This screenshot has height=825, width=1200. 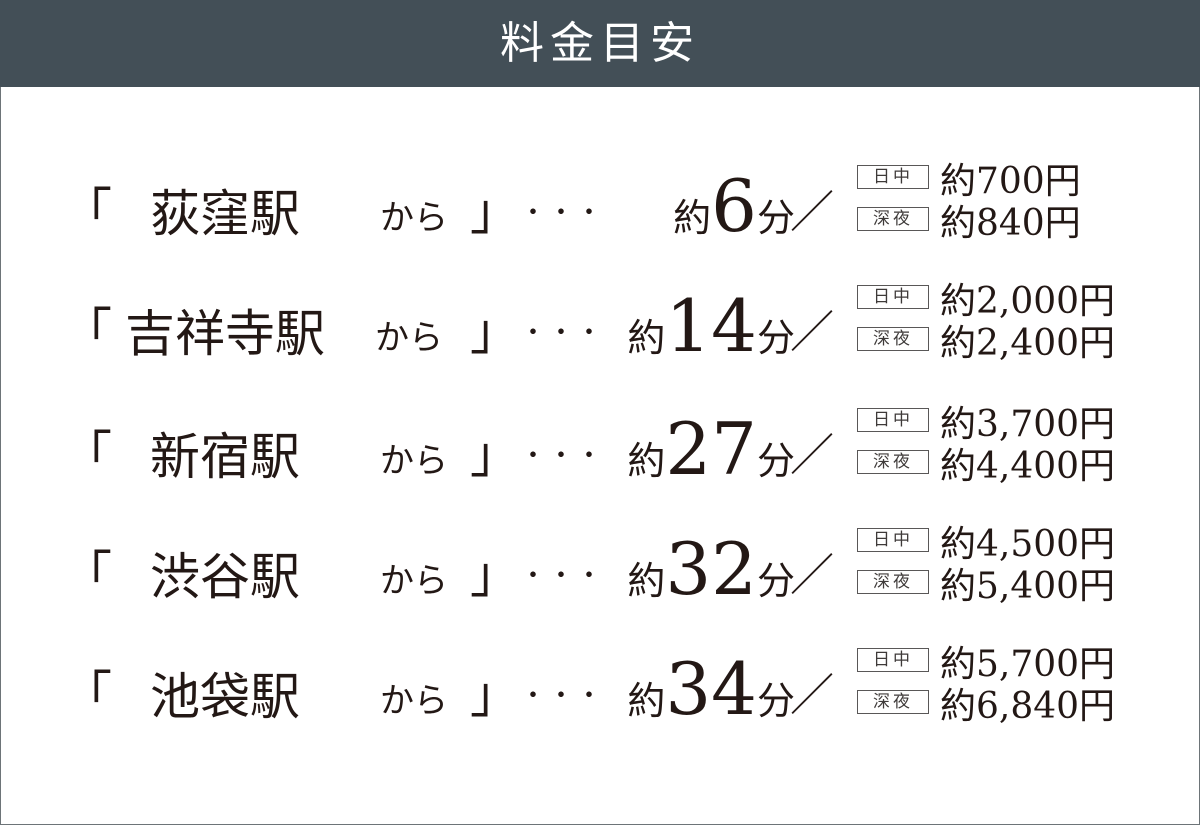 I want to click on minutes-value: 34, so click(x=711, y=689).